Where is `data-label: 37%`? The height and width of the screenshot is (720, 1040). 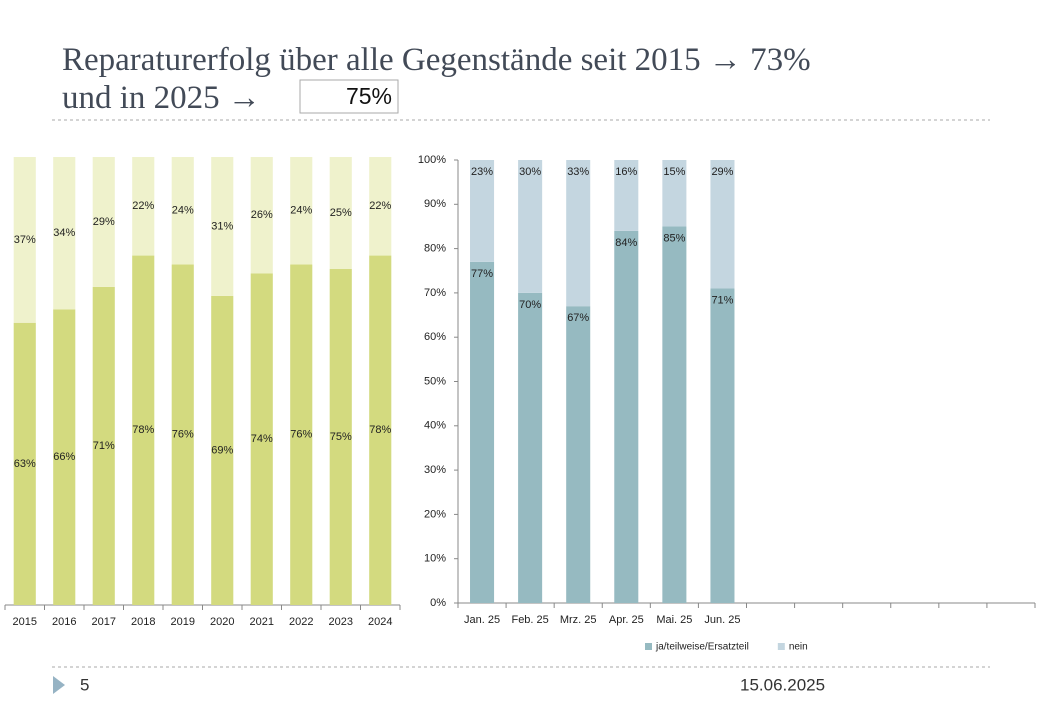 data-label: 37% is located at coordinates (25, 240).